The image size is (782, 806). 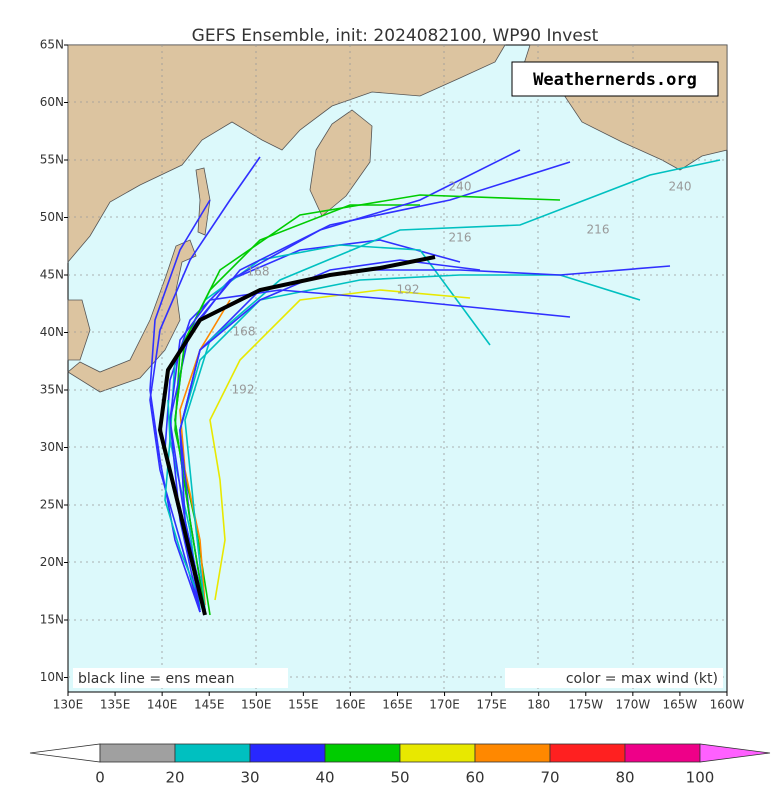 What do you see at coordinates (642, 679) in the screenshot?
I see `legend-right: color = max wind (kt)` at bounding box center [642, 679].